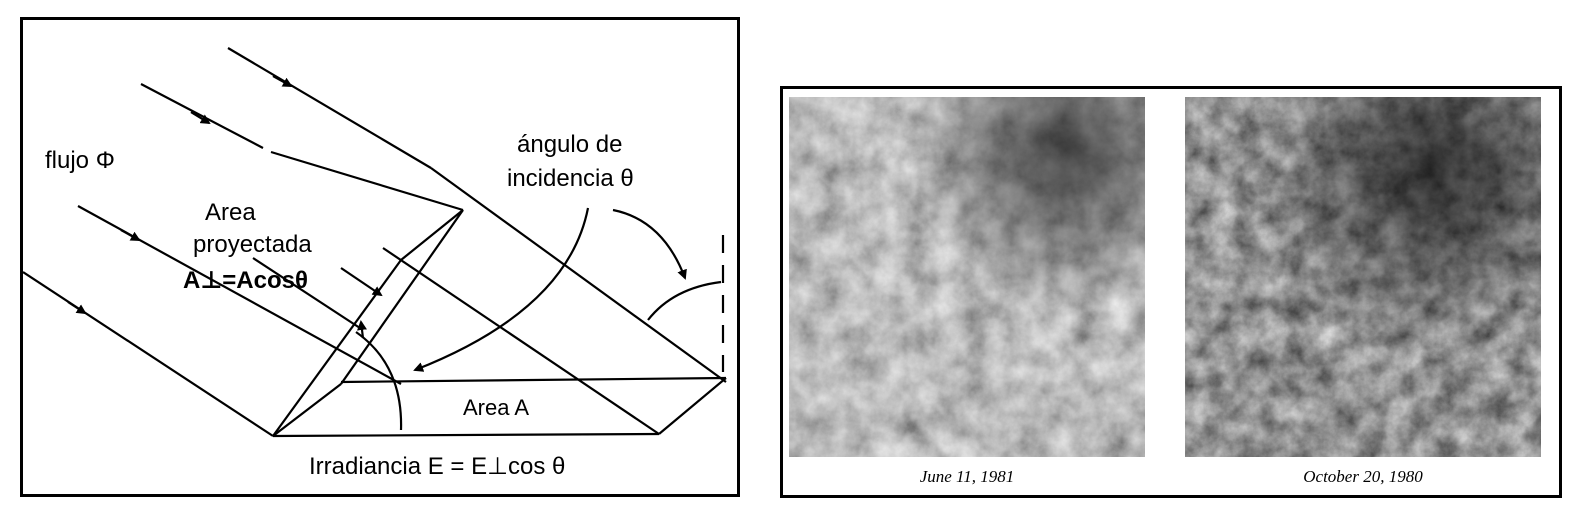 This screenshot has width=1583, height=518. I want to click on area-right-edge, so click(692, 406).